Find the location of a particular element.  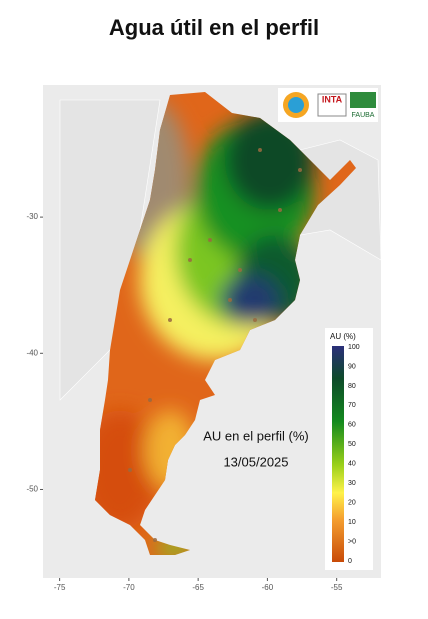

y-tick-label: -40 is located at coordinates (32, 352).